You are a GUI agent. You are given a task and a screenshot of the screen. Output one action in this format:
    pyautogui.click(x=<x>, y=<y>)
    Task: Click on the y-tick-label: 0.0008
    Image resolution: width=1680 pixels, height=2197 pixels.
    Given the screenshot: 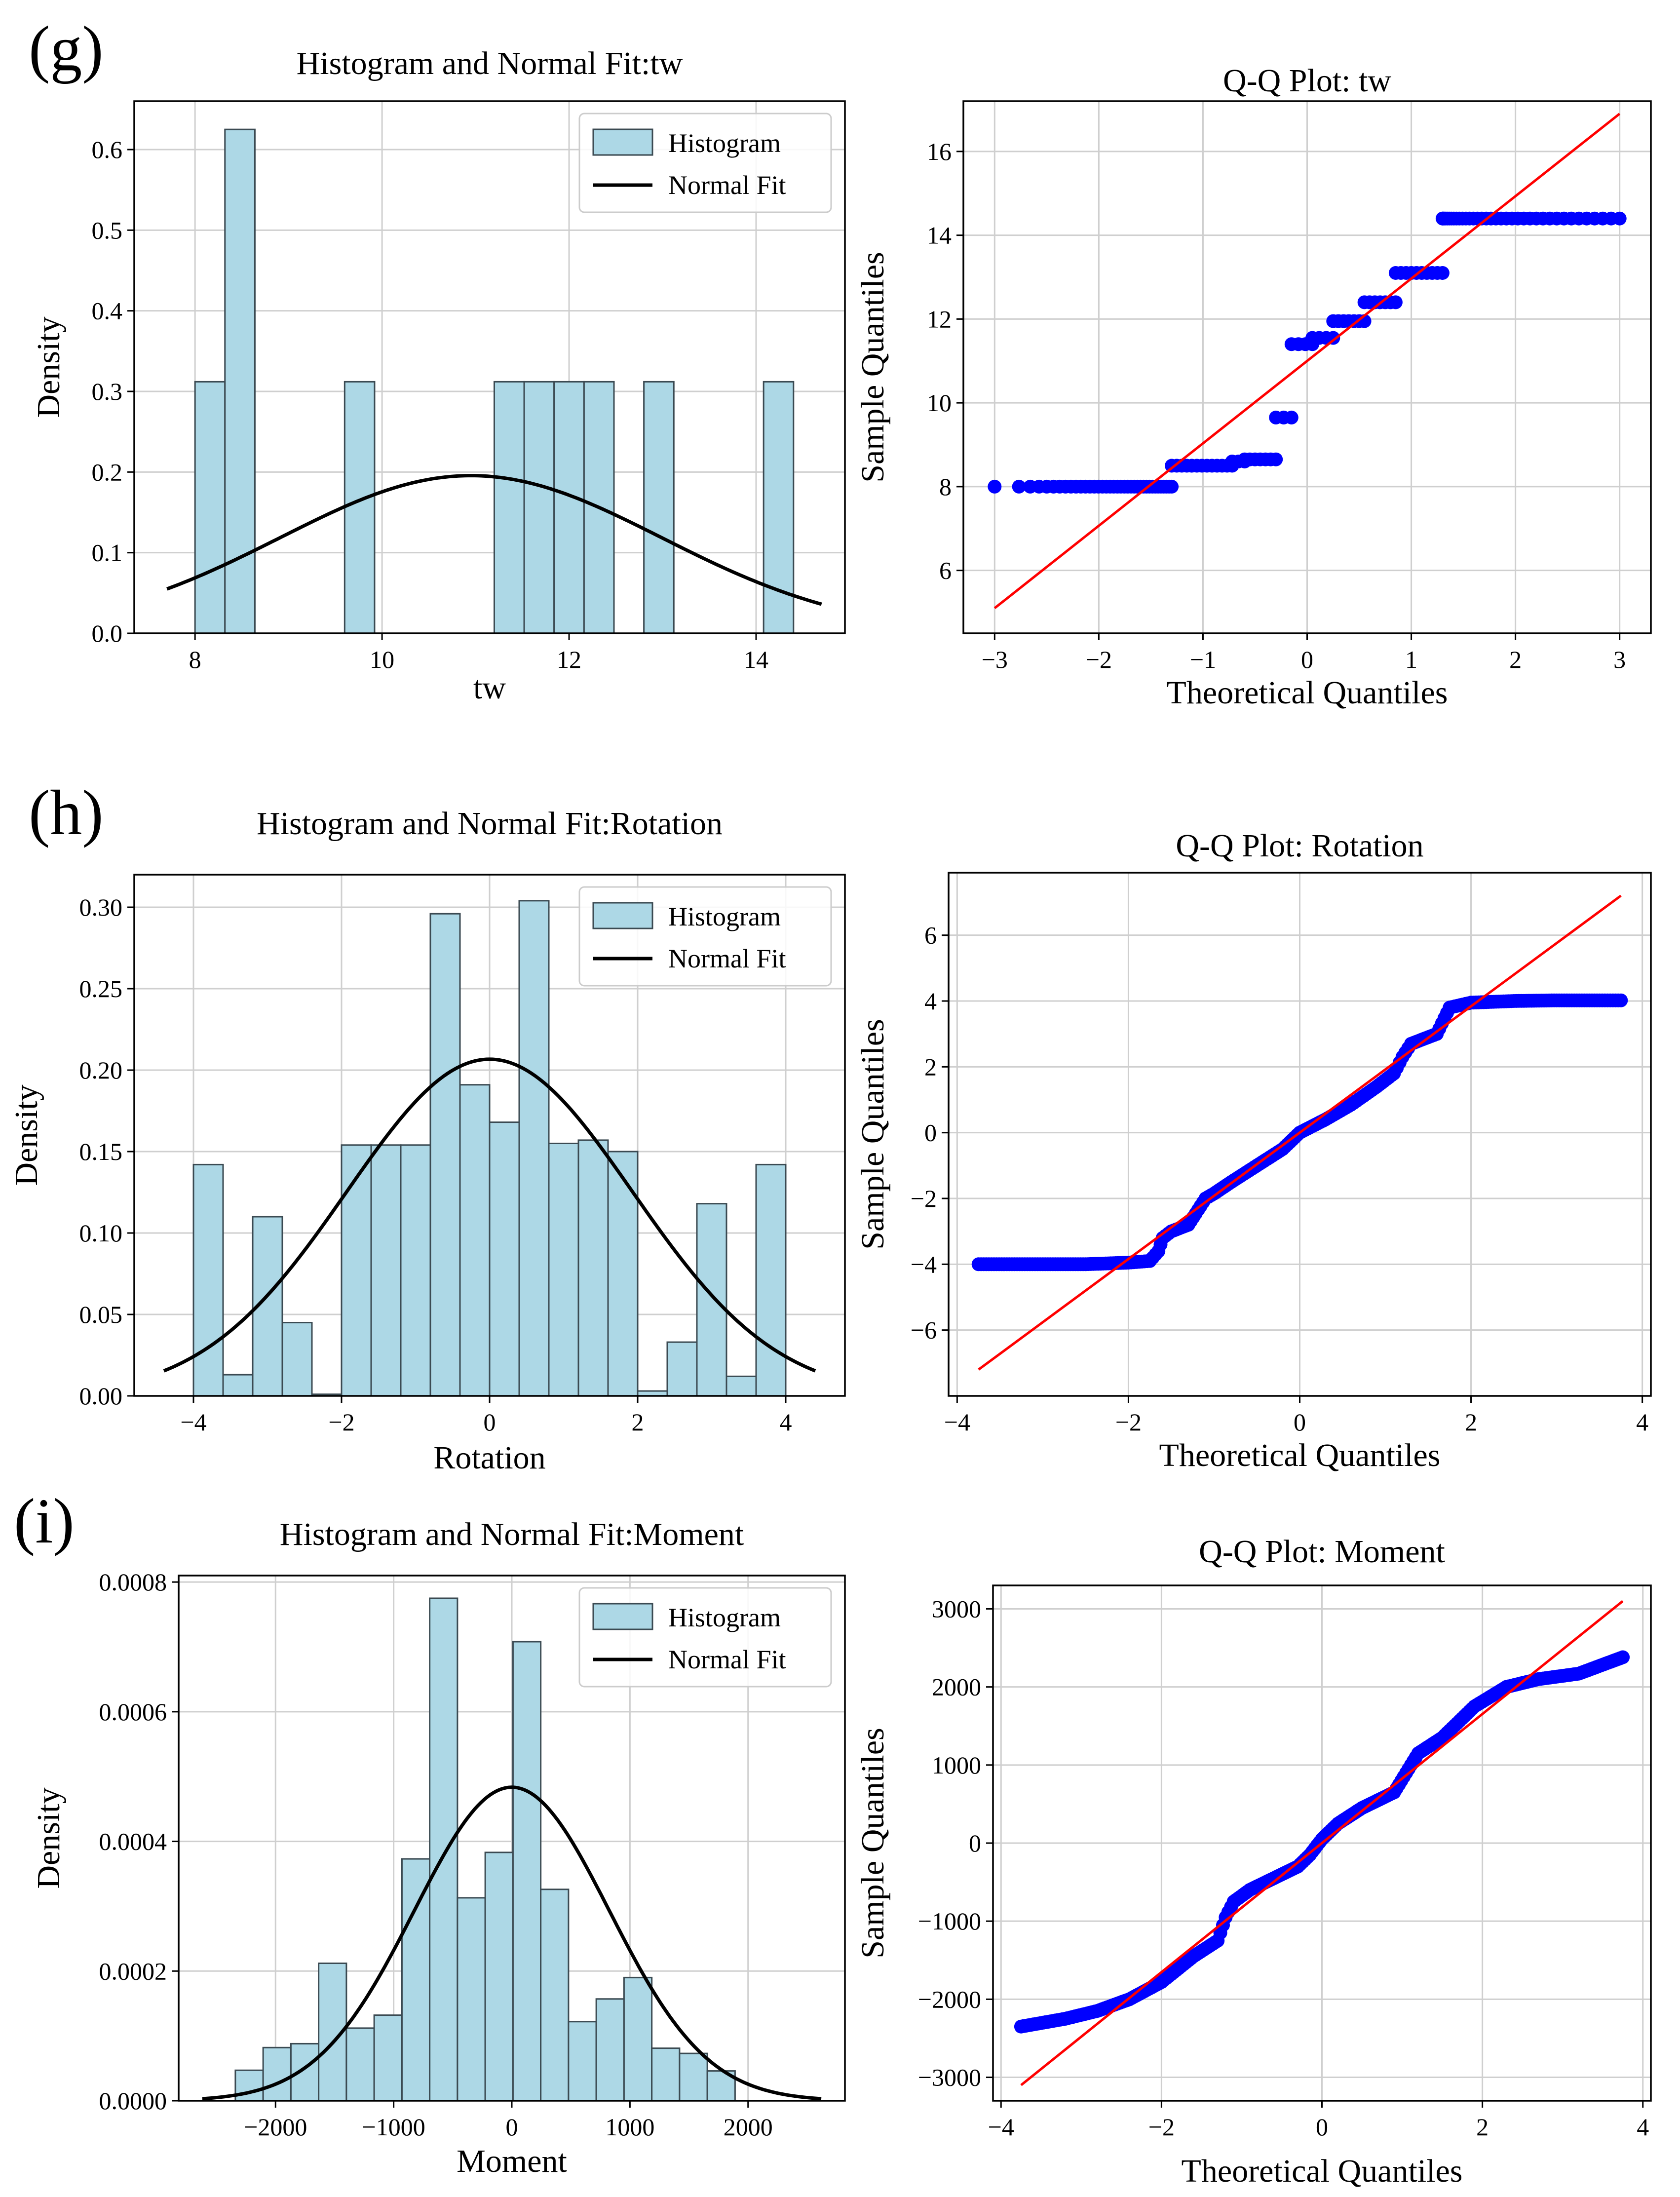 What is the action you would take?
    pyautogui.click(x=133, y=1582)
    